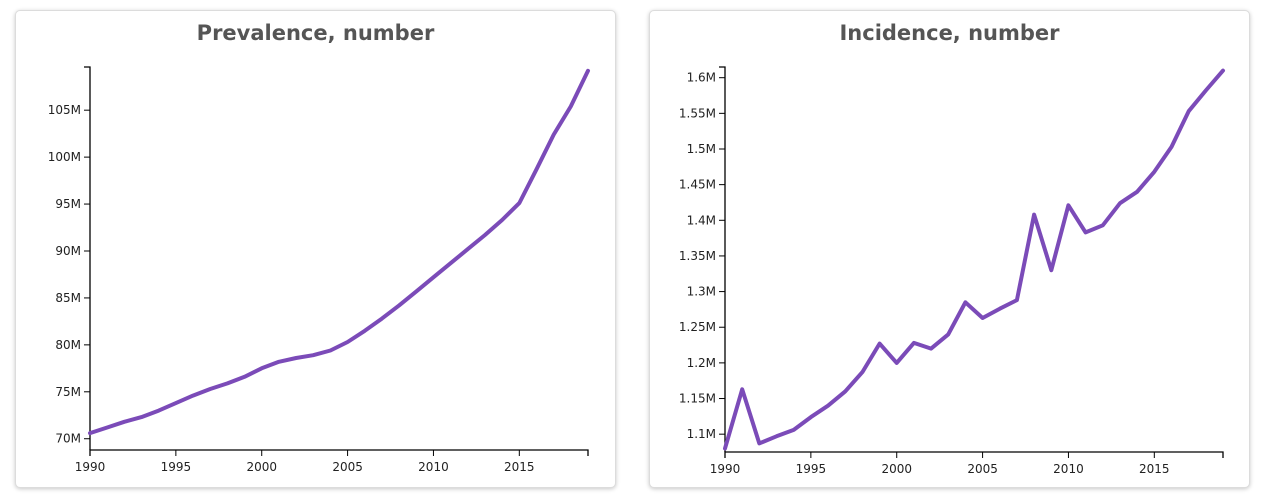 The width and height of the screenshot is (1265, 501). What do you see at coordinates (68, 439) in the screenshot?
I see `y-tick-label: 70M` at bounding box center [68, 439].